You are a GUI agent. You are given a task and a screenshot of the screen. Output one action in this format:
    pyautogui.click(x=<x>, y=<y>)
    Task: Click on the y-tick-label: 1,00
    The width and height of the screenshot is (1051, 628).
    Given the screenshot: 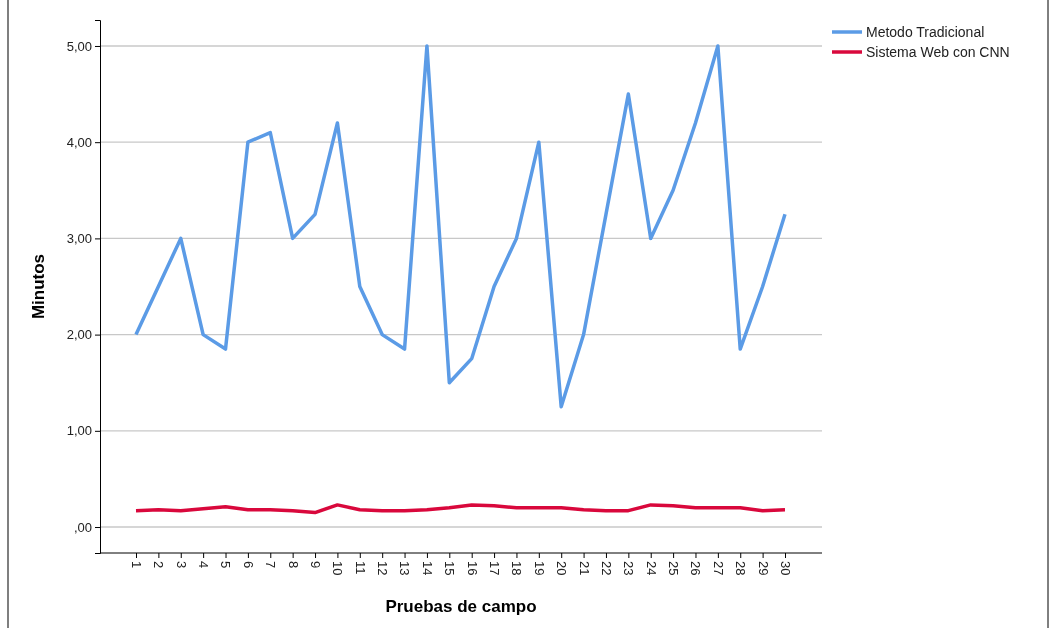 What is the action you would take?
    pyautogui.click(x=79, y=431)
    